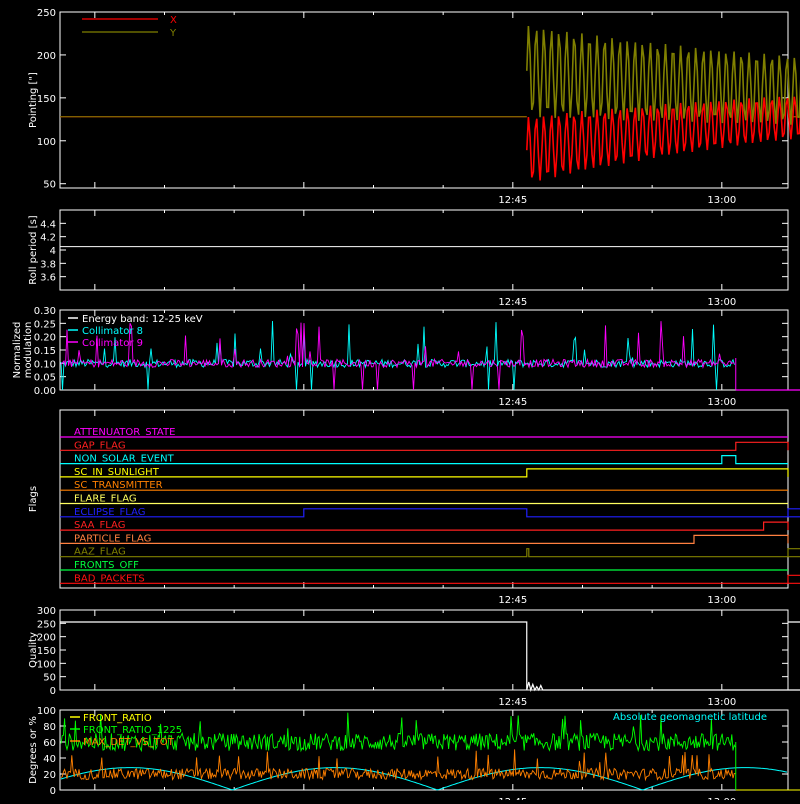 Image resolution: width=800 pixels, height=804 pixels. Describe the element at coordinates (46, 142) in the screenshot. I see `pointing-ytick-label: 100` at that location.